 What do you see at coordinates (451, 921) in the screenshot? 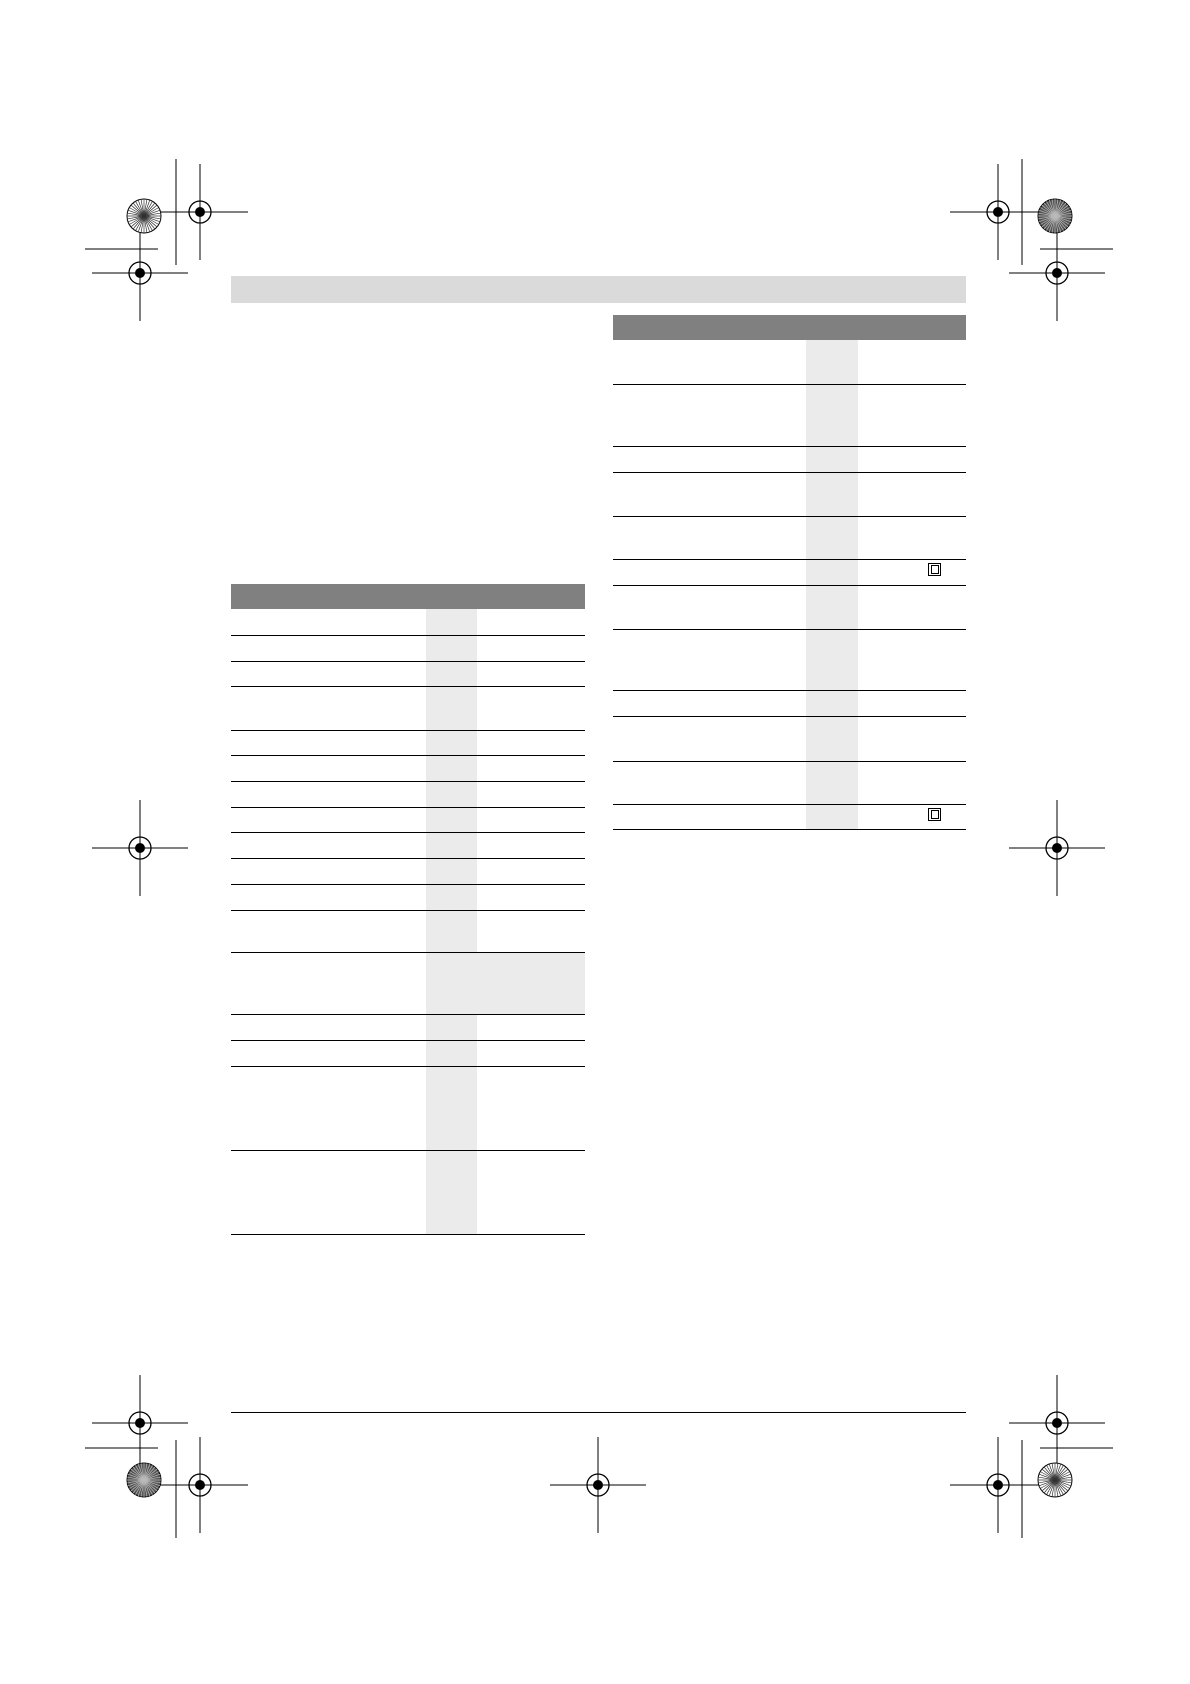
I see `left-table-value-column` at bounding box center [451, 921].